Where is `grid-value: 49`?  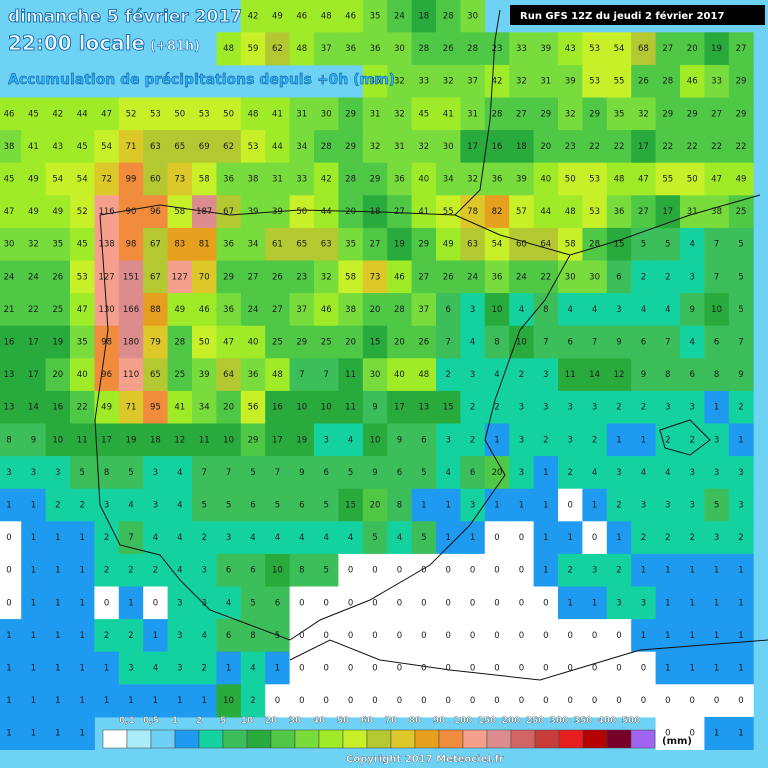
grid-value: 49 is located at coordinates (33, 212).